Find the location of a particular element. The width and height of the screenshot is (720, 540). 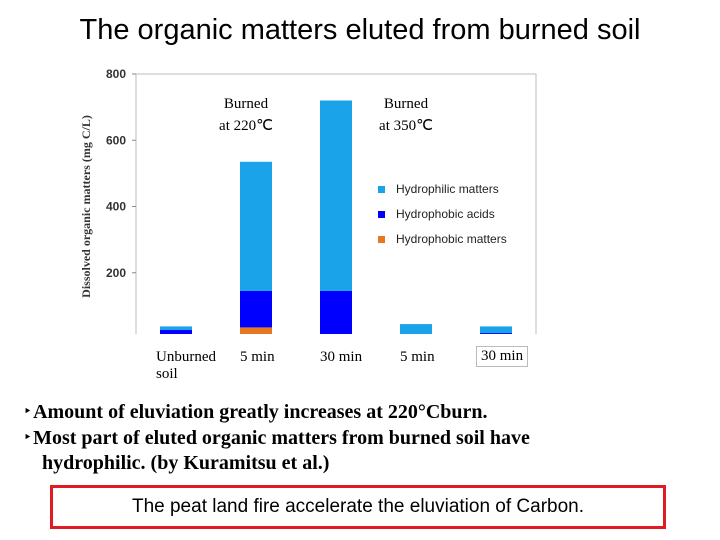

y-axis-label: Dissolved organic matters (mg C/L) is located at coordinates (86, 206).